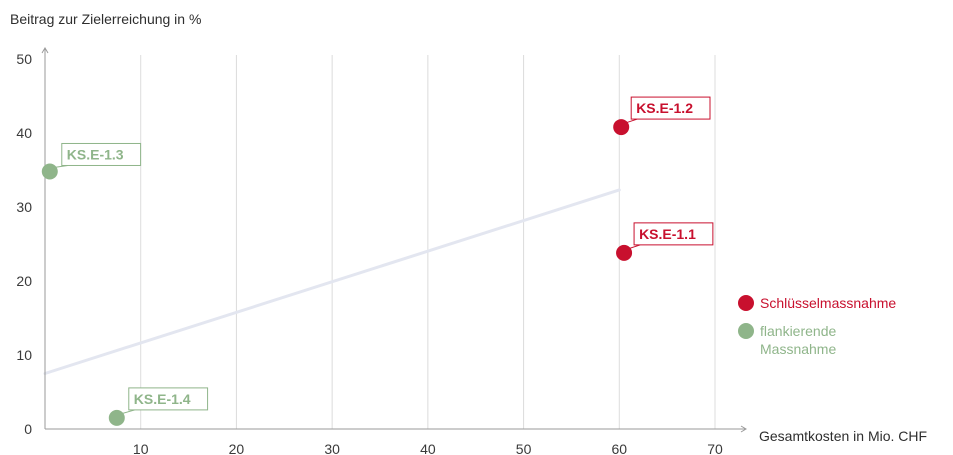 The width and height of the screenshot is (953, 455). What do you see at coordinates (24, 59) in the screenshot?
I see `y-tick-label-50: 50` at bounding box center [24, 59].